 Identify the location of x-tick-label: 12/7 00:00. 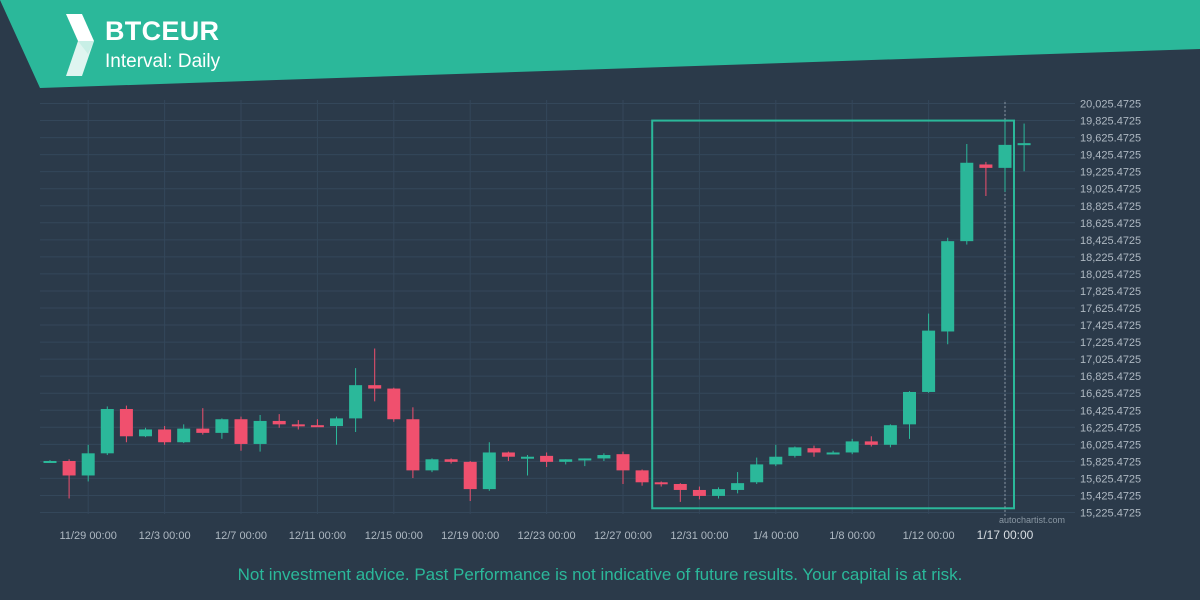
(241, 536).